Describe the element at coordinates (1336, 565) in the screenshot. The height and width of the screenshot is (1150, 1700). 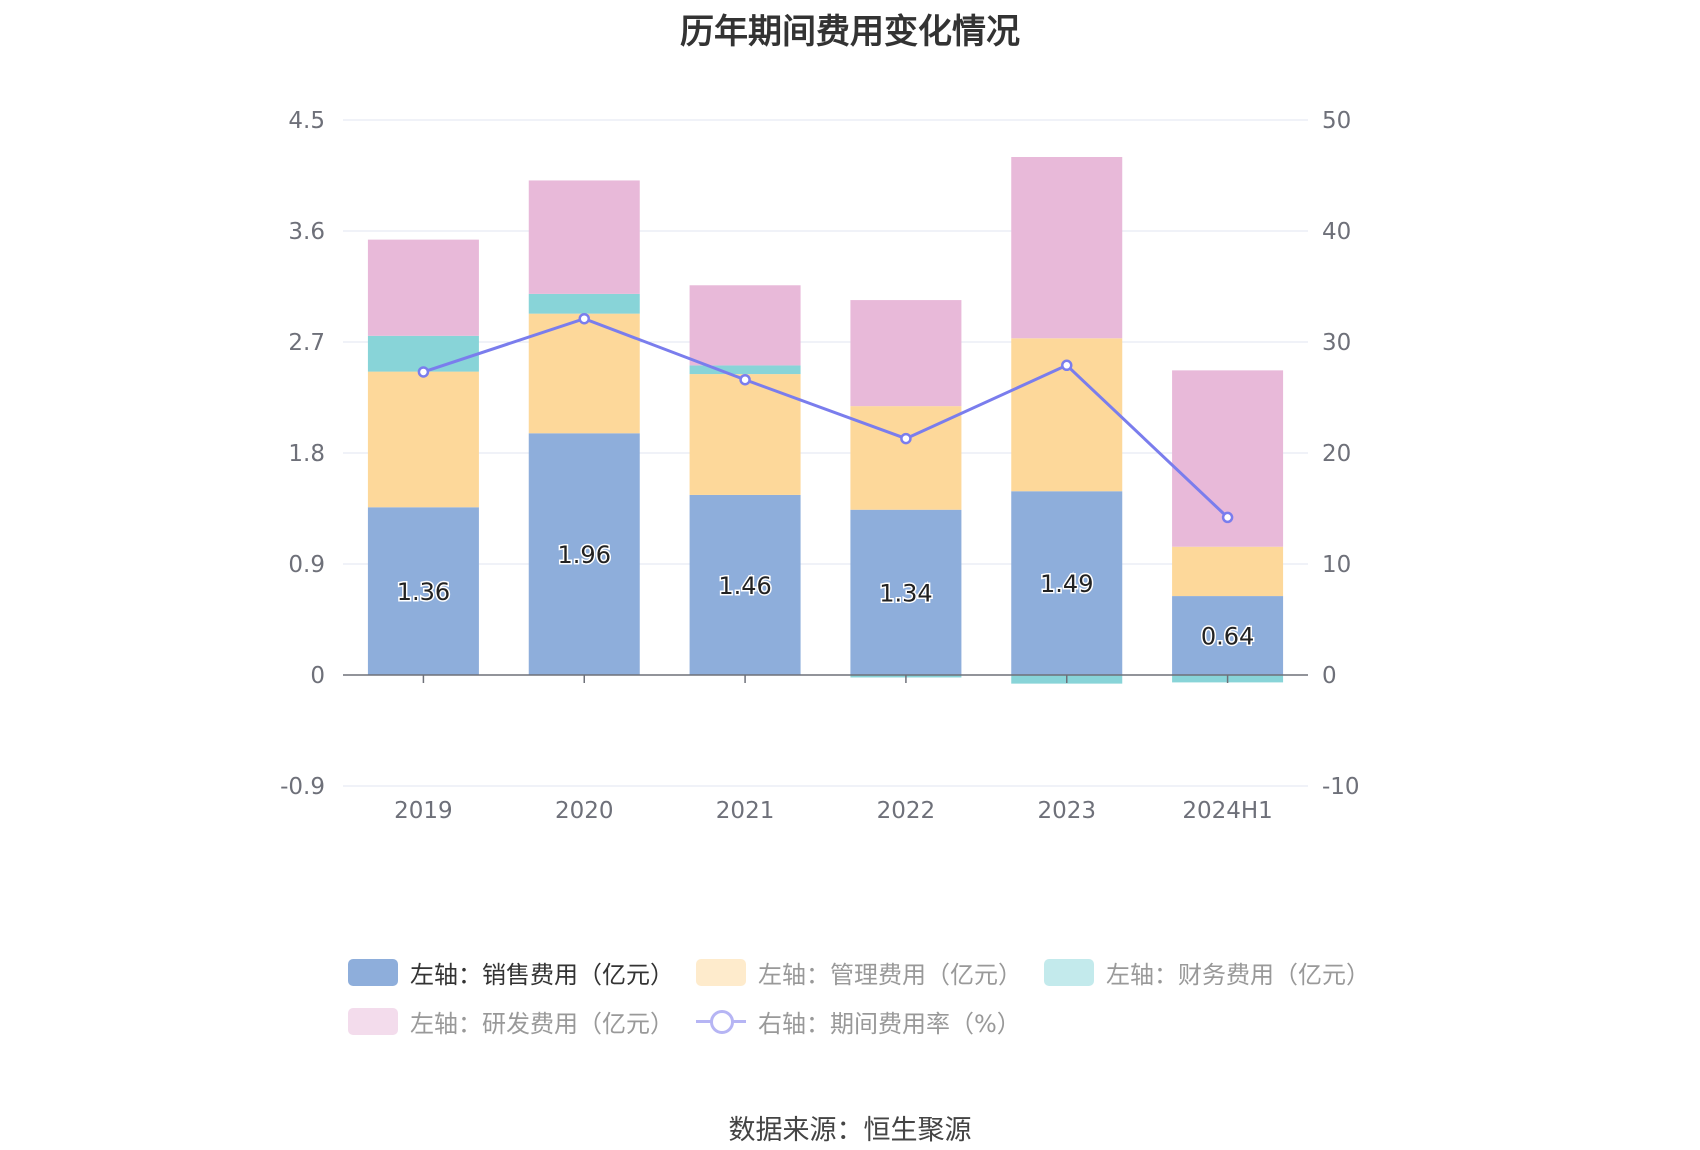
I see `right-tick-label: 10` at that location.